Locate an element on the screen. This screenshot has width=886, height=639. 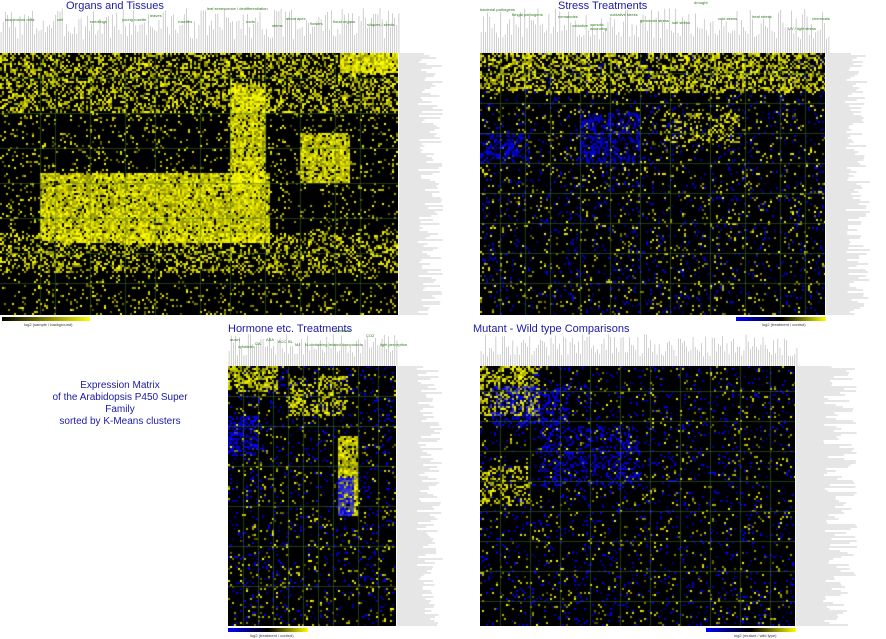
organs-row-labels is located at coordinates (421, 184).